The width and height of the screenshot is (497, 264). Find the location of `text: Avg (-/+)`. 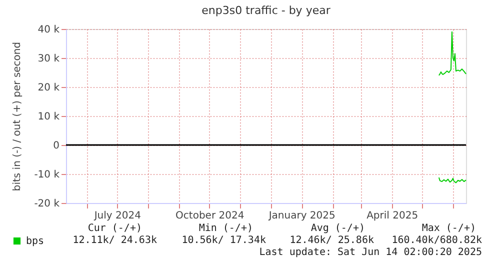

text: Avg (-/+) is located at coordinates (337, 228).